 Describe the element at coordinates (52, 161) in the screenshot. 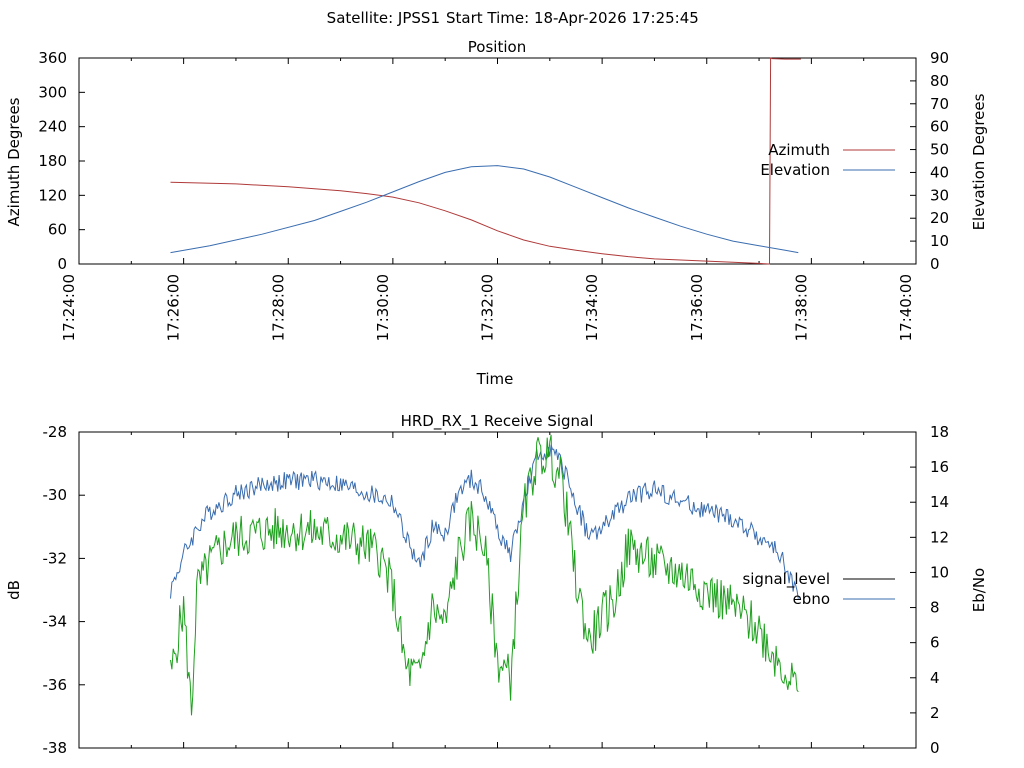

I see `y-tick-label: 180` at that location.